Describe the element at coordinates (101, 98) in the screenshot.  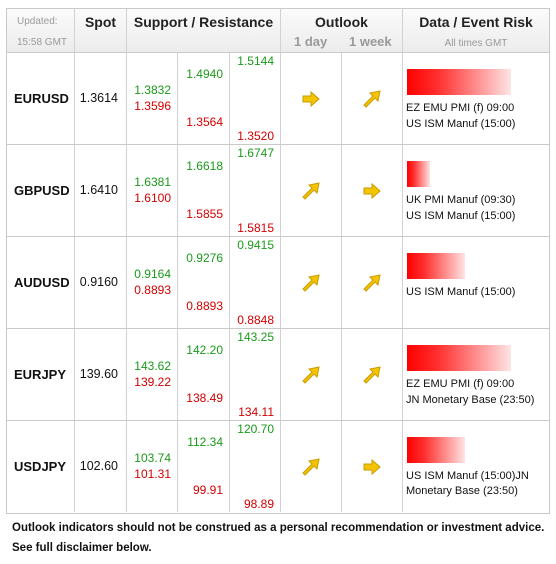
I see `spot-cell: 1.3614` at that location.